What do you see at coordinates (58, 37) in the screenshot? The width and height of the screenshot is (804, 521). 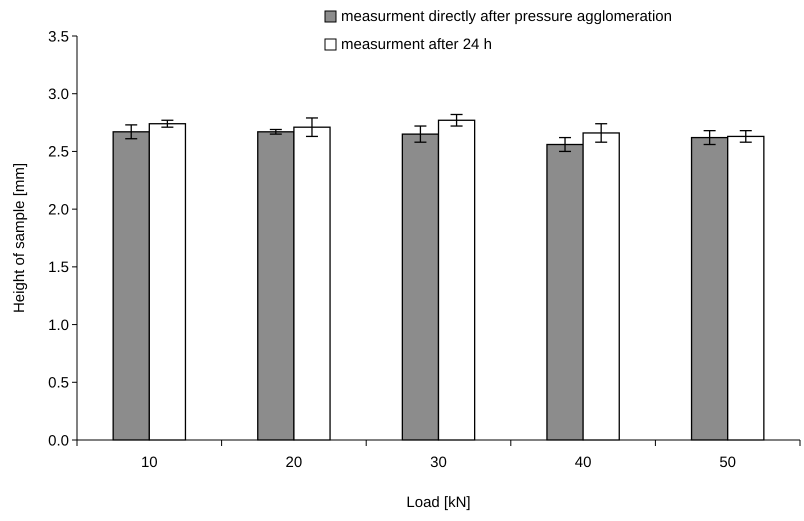 I see `y-tick-label: 3.5` at bounding box center [58, 37].